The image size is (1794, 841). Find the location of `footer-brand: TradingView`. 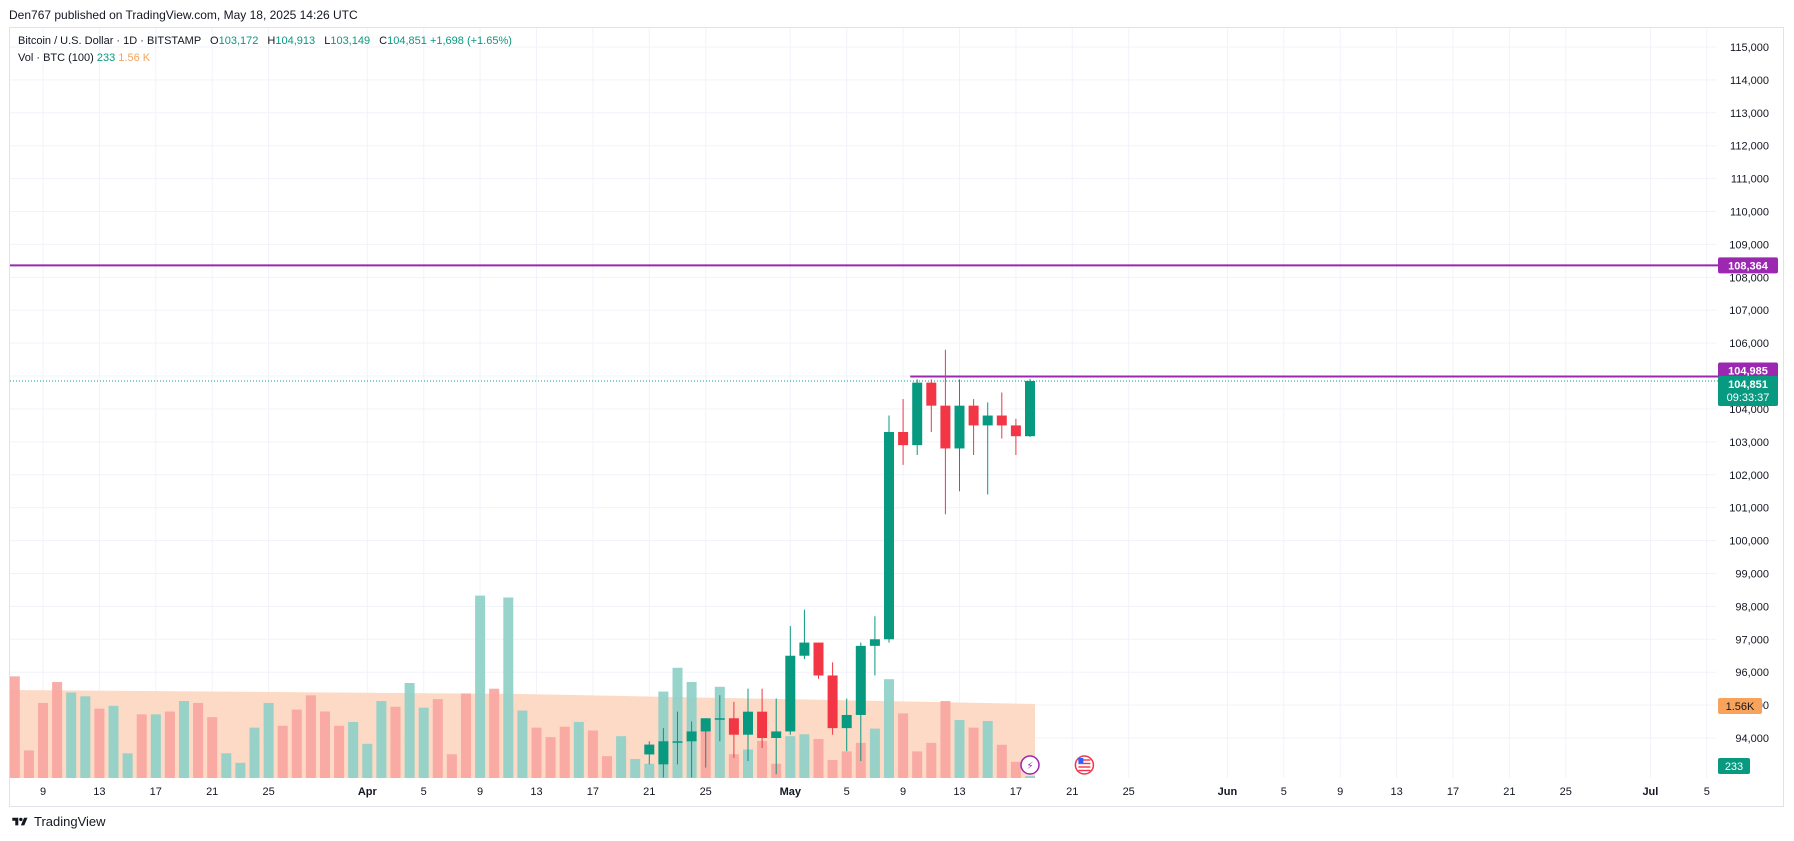

footer-brand: TradingView is located at coordinates (58, 821).